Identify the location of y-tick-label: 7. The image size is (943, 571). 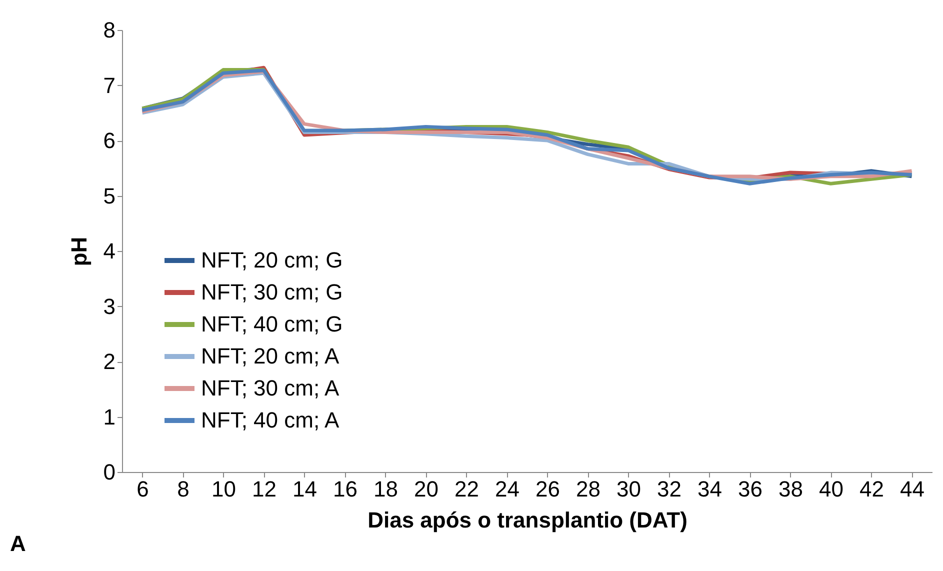
(109, 85).